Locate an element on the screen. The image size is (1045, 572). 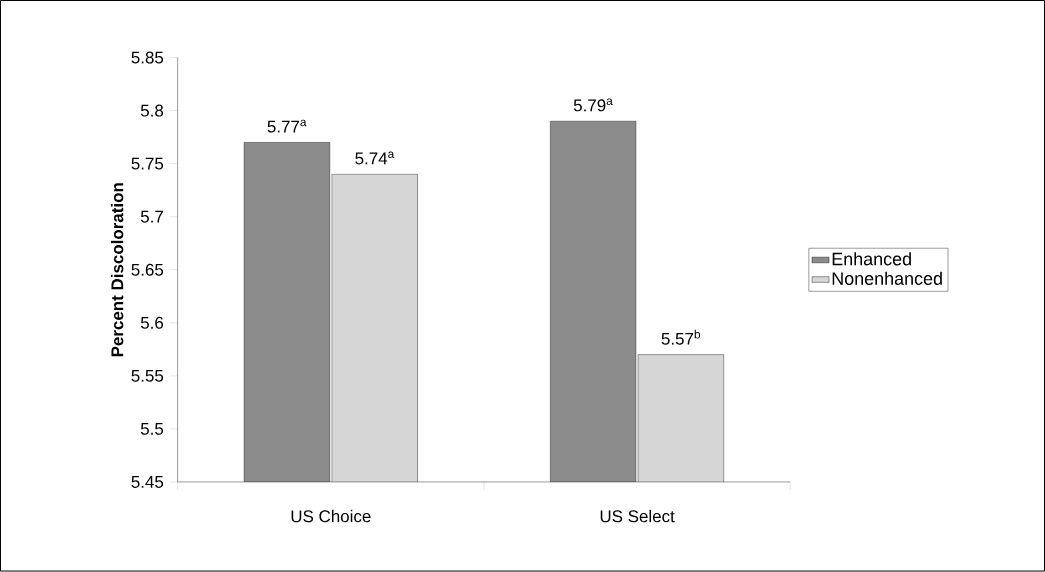
y-tick-label: 5.7 is located at coordinates (151, 217).